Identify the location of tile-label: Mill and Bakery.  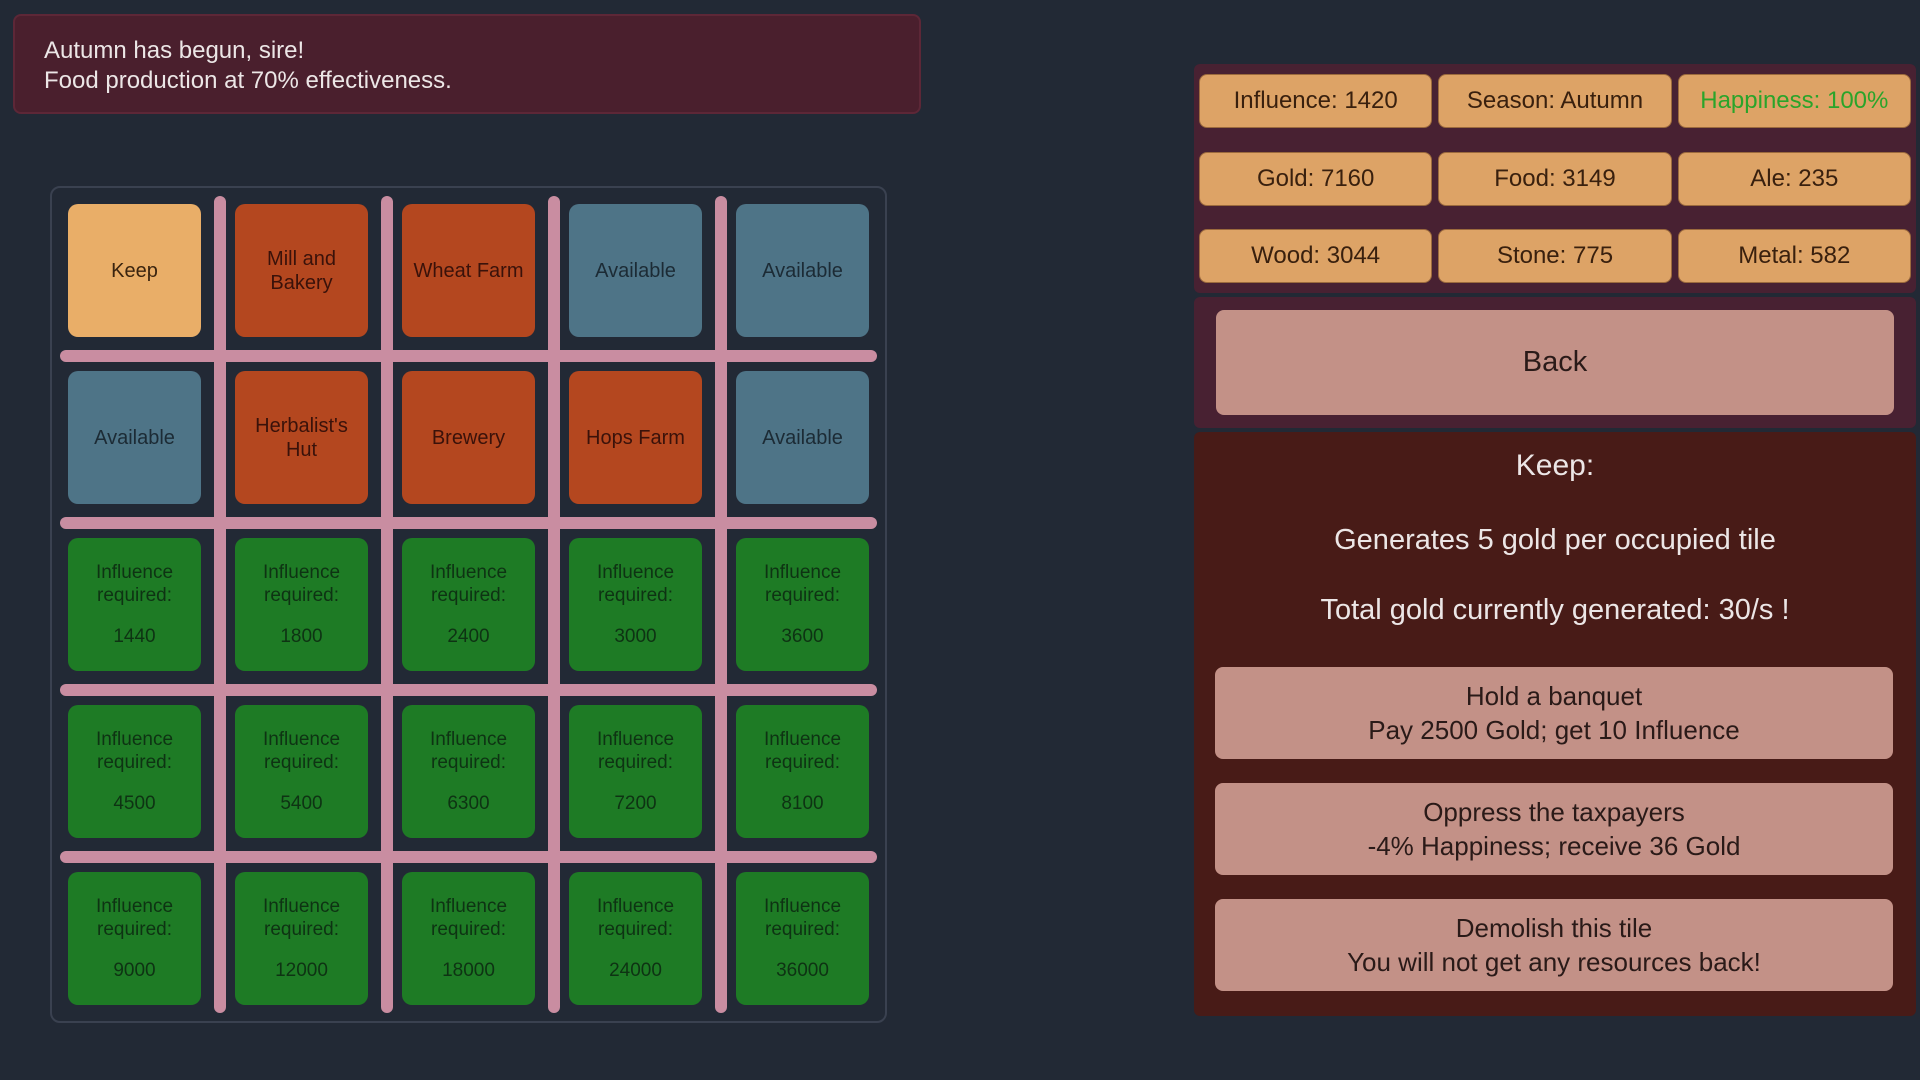
(301, 270).